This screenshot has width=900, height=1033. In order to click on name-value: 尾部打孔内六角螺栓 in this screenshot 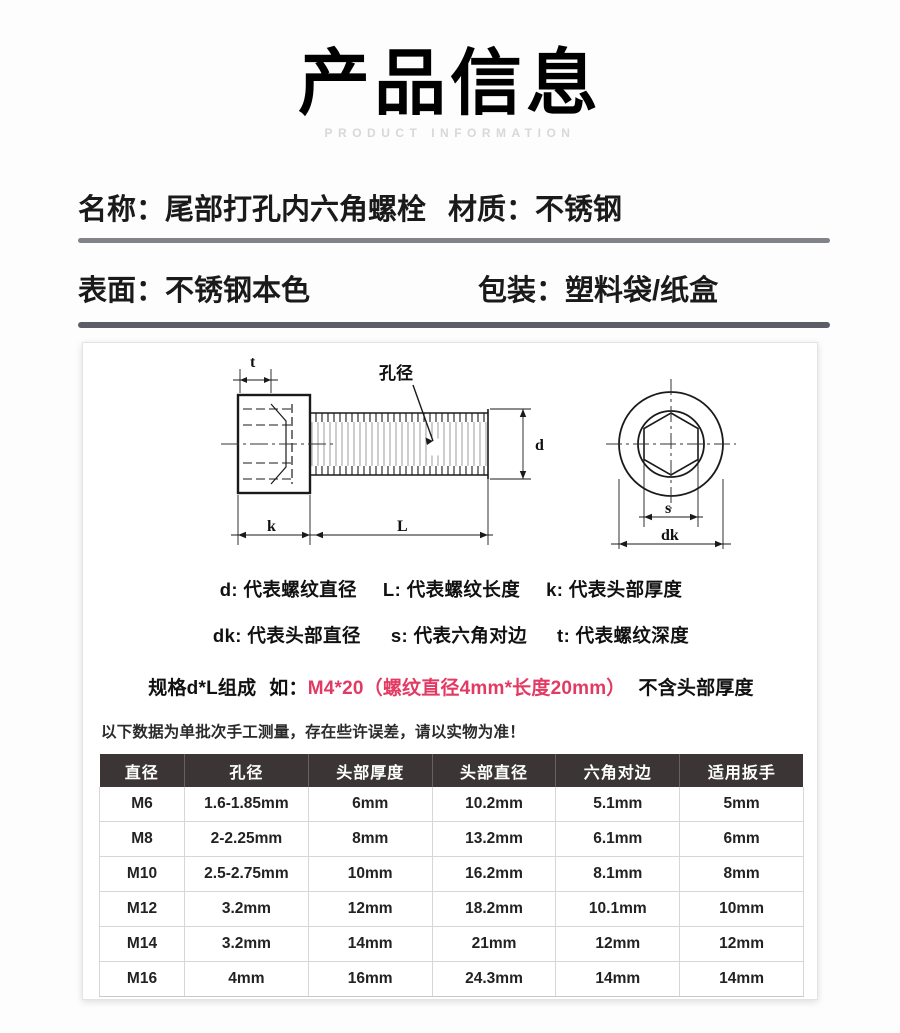, I will do `click(296, 210)`.